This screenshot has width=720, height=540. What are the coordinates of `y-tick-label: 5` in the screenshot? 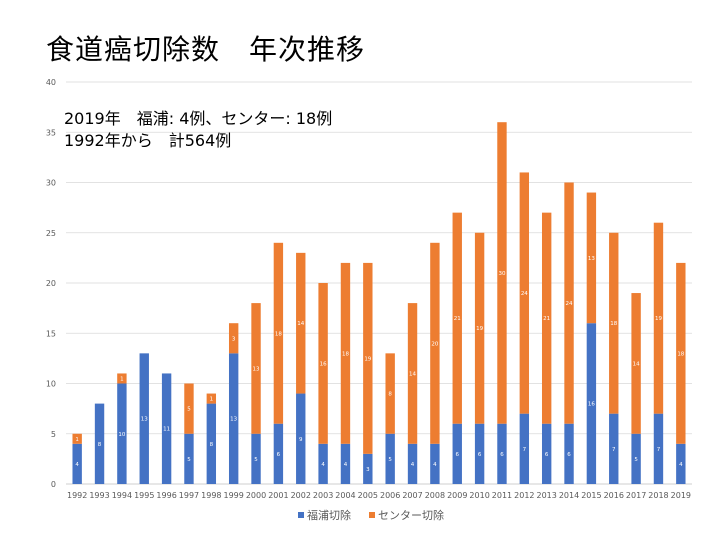 It's located at (53, 434).